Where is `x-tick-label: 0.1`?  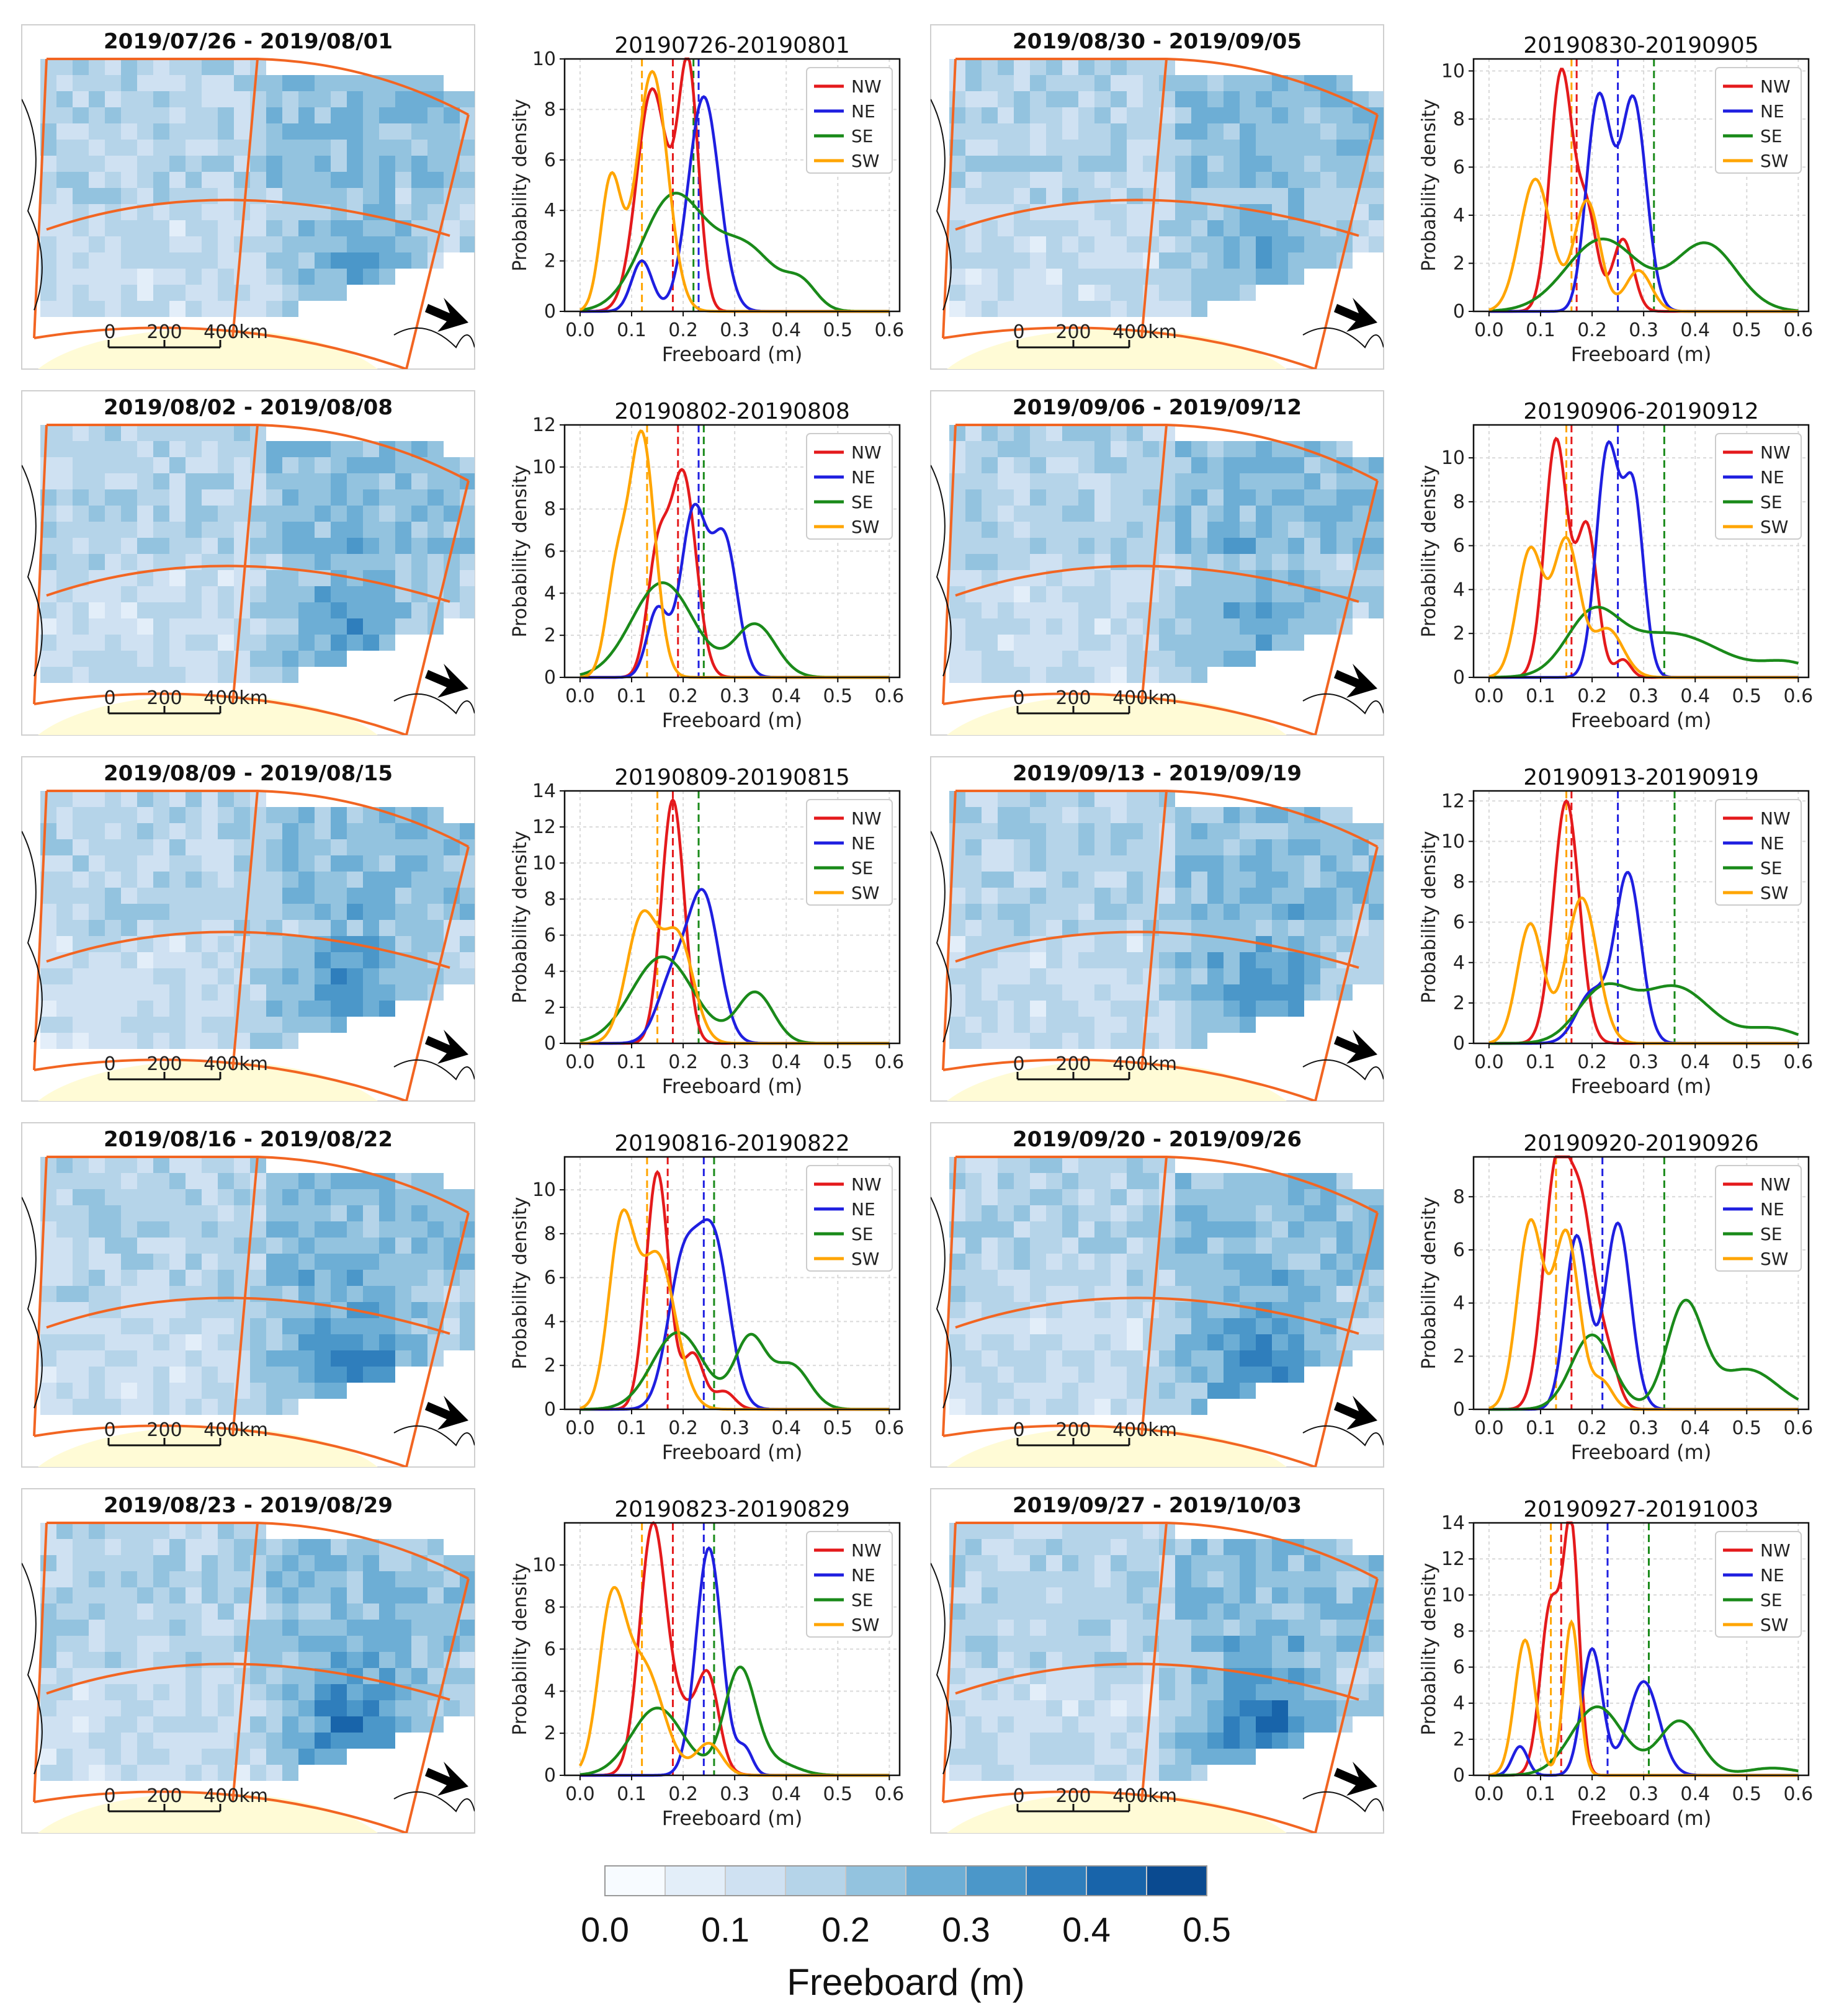
x-tick-label: 0.1 is located at coordinates (1540, 1428).